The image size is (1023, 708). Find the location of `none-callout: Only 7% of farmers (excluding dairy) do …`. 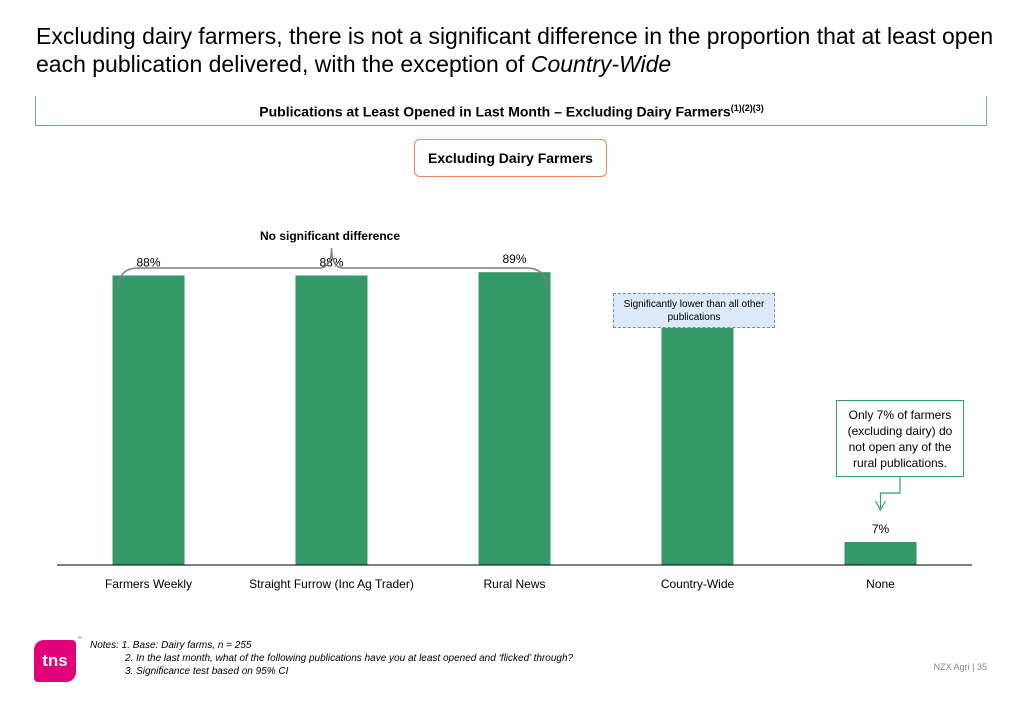

none-callout: Only 7% of farmers (excluding dairy) do … is located at coordinates (900, 438).